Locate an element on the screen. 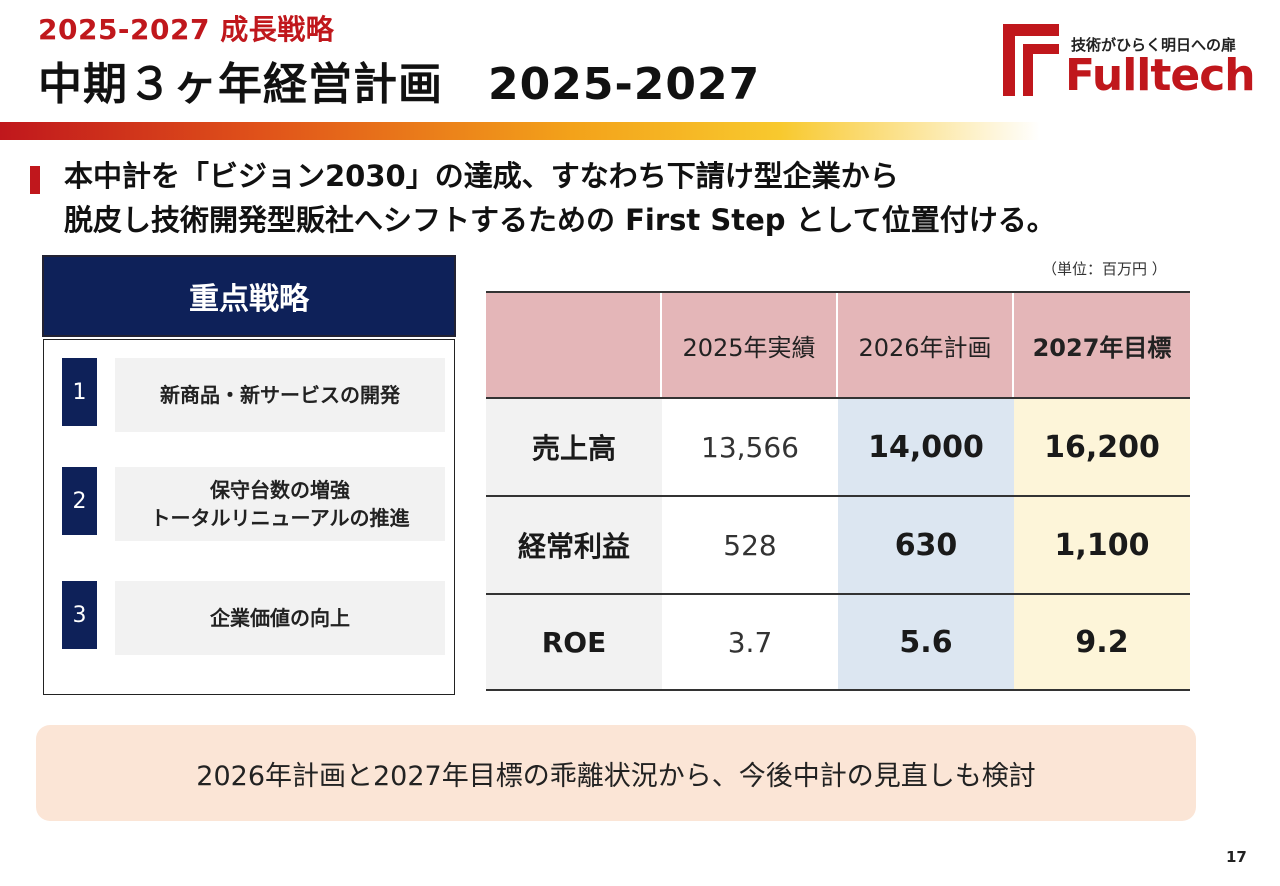 The image size is (1280, 886). row-label: 売上高 is located at coordinates (574, 447).